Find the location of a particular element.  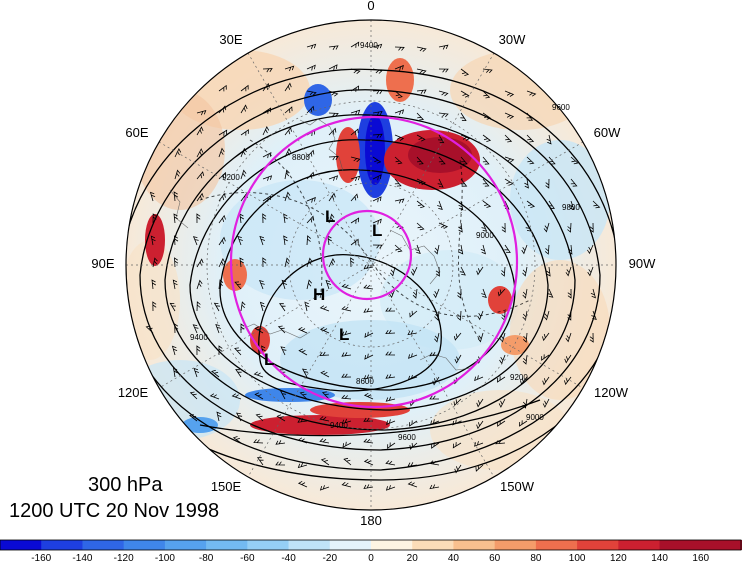

lon-label-90w: 90W is located at coordinates (642, 263).